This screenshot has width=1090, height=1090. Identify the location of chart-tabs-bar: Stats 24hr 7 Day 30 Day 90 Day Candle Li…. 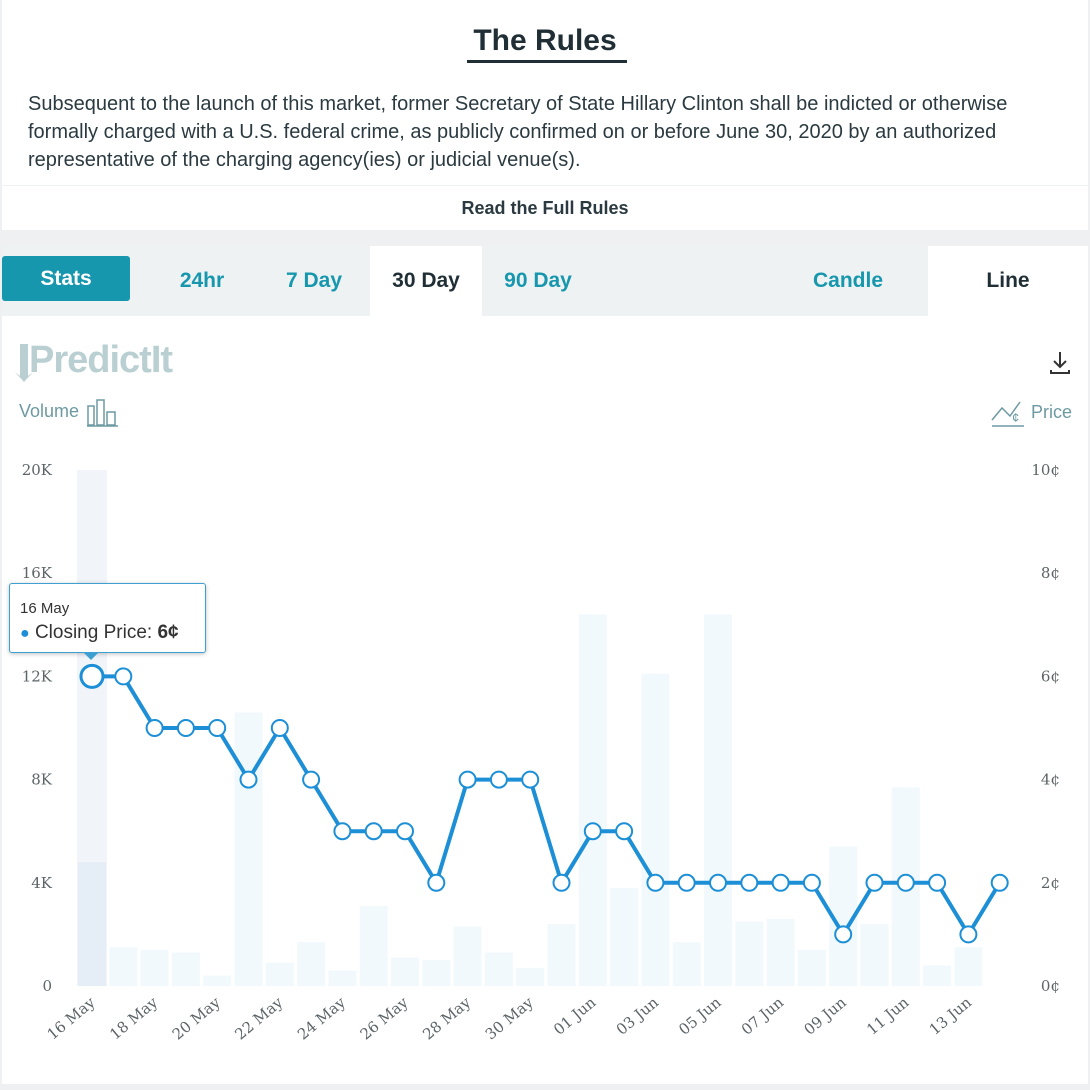
(545, 281).